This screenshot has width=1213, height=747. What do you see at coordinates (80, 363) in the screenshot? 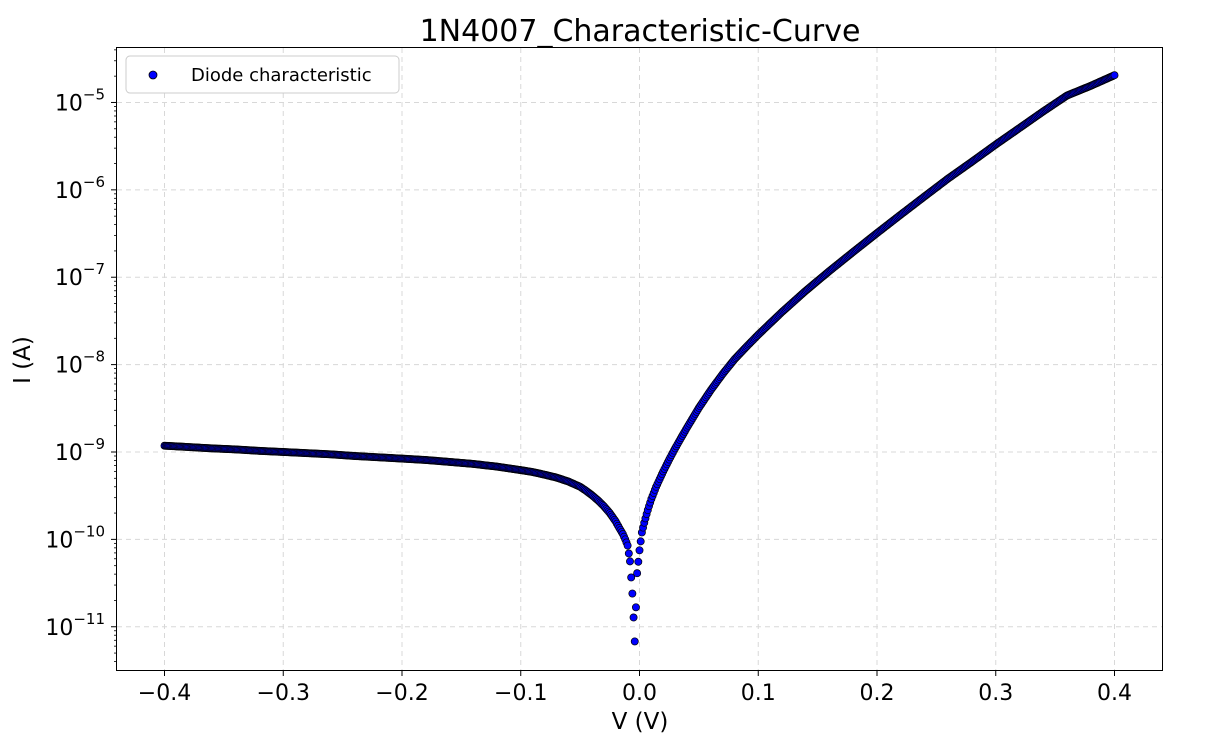
I see `y-tick-label: 10⁻⁸` at bounding box center [80, 363].